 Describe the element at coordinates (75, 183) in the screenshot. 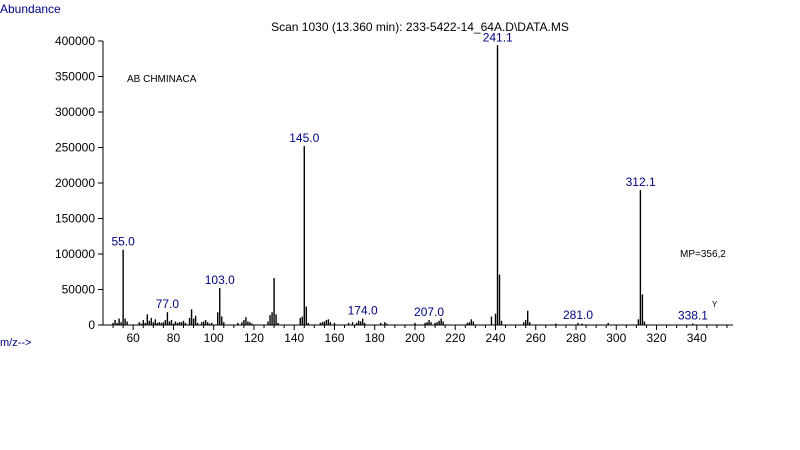

I see `y-tick-label: 200000` at that location.